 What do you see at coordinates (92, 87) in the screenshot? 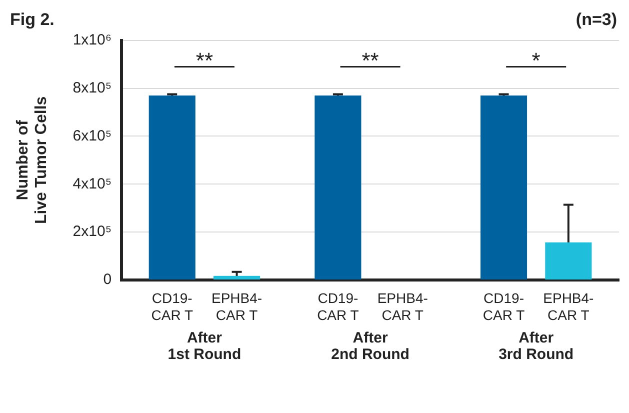
I see `y-tick-label: 8x10⁵` at bounding box center [92, 87].